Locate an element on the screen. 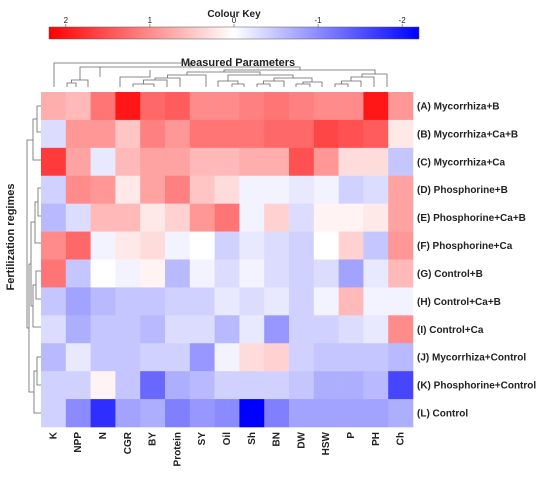  column-label: Protein is located at coordinates (177, 449).